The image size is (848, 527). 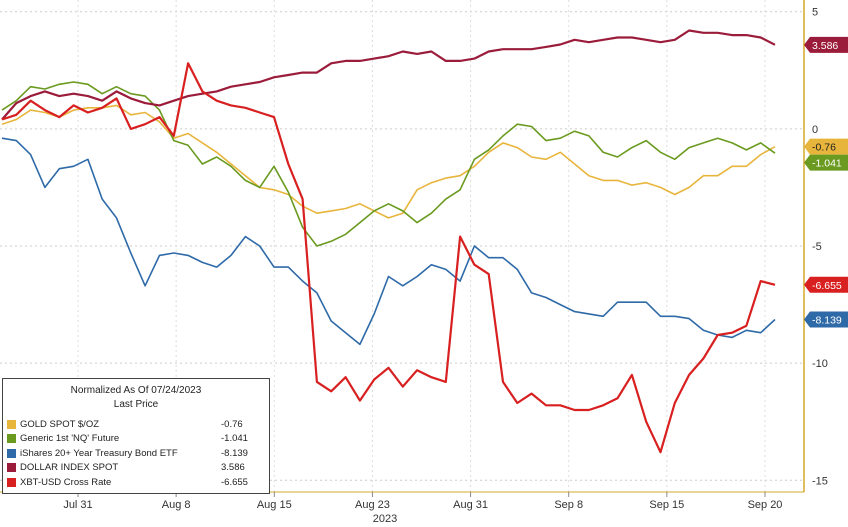 I want to click on end-value-labels: 3.586 -0.76 -1.041 -6.655 -8.139, so click(x=826, y=182).